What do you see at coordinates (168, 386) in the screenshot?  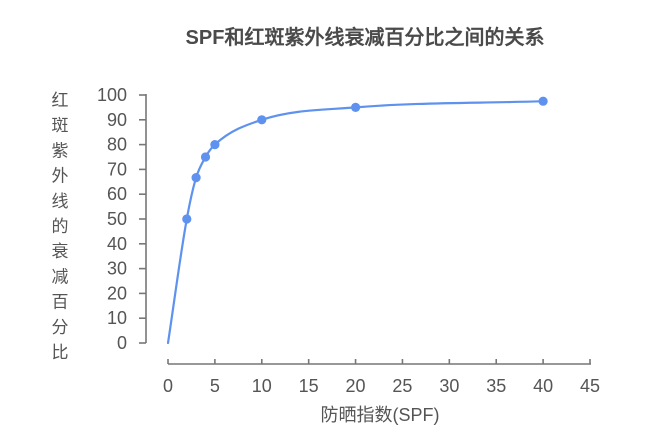 I see `x-tick-label: 0` at bounding box center [168, 386].